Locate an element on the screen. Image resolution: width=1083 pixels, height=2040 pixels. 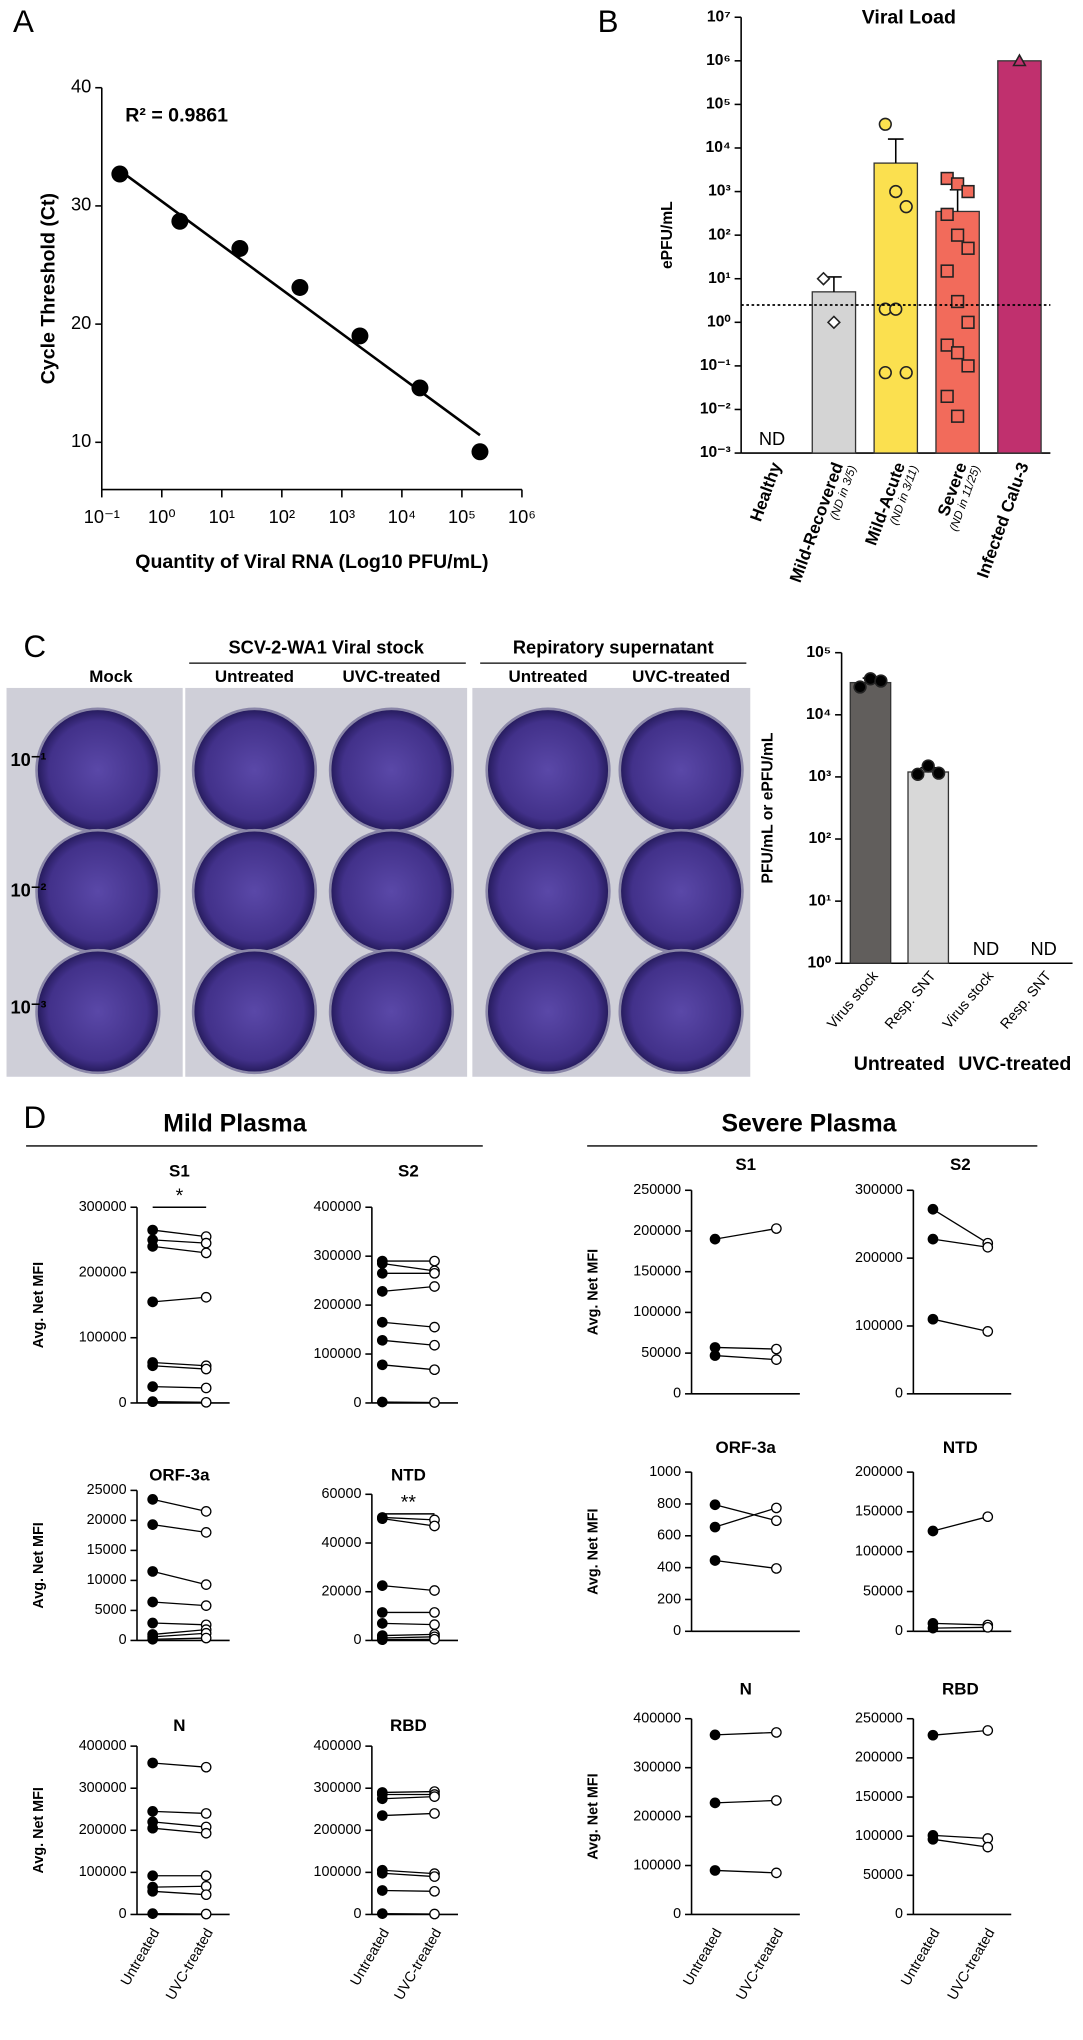
x-tick-label: Infected Calu-3 is located at coordinates (1002, 520).